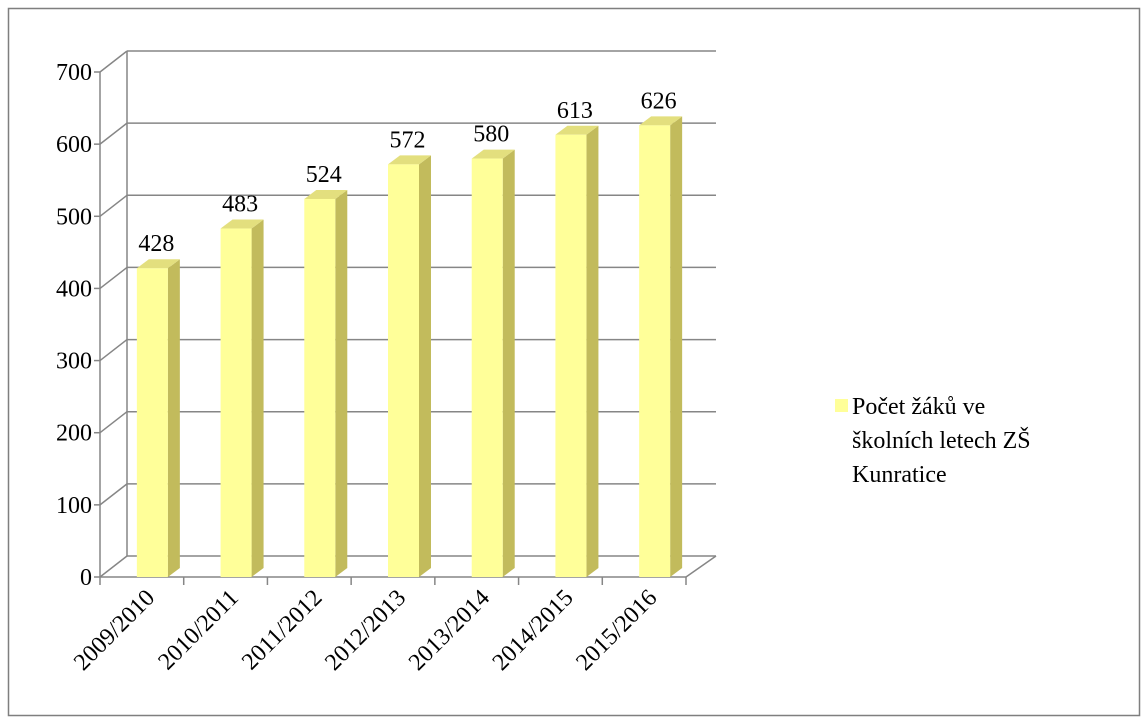 This screenshot has width=1148, height=724. Describe the element at coordinates (74, 145) in the screenshot. I see `y-tick-label: 600` at that location.